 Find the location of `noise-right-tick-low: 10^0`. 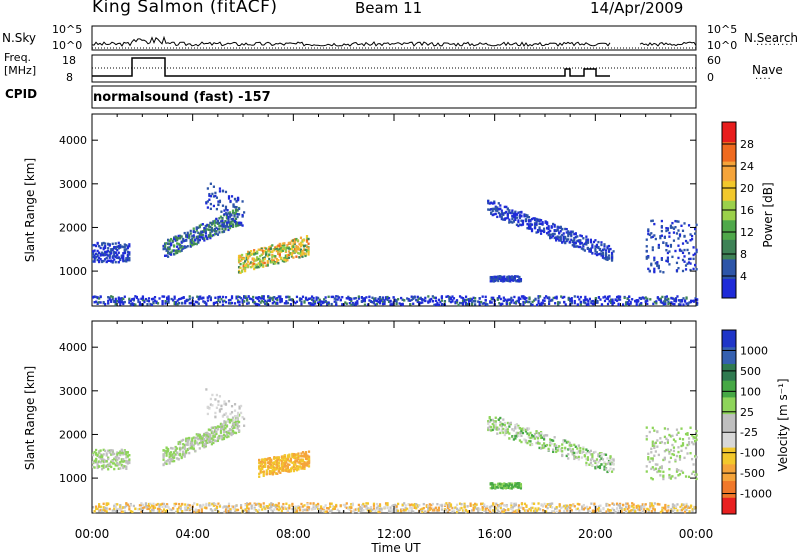

noise-right-tick-low: 10^0 is located at coordinates (722, 45).